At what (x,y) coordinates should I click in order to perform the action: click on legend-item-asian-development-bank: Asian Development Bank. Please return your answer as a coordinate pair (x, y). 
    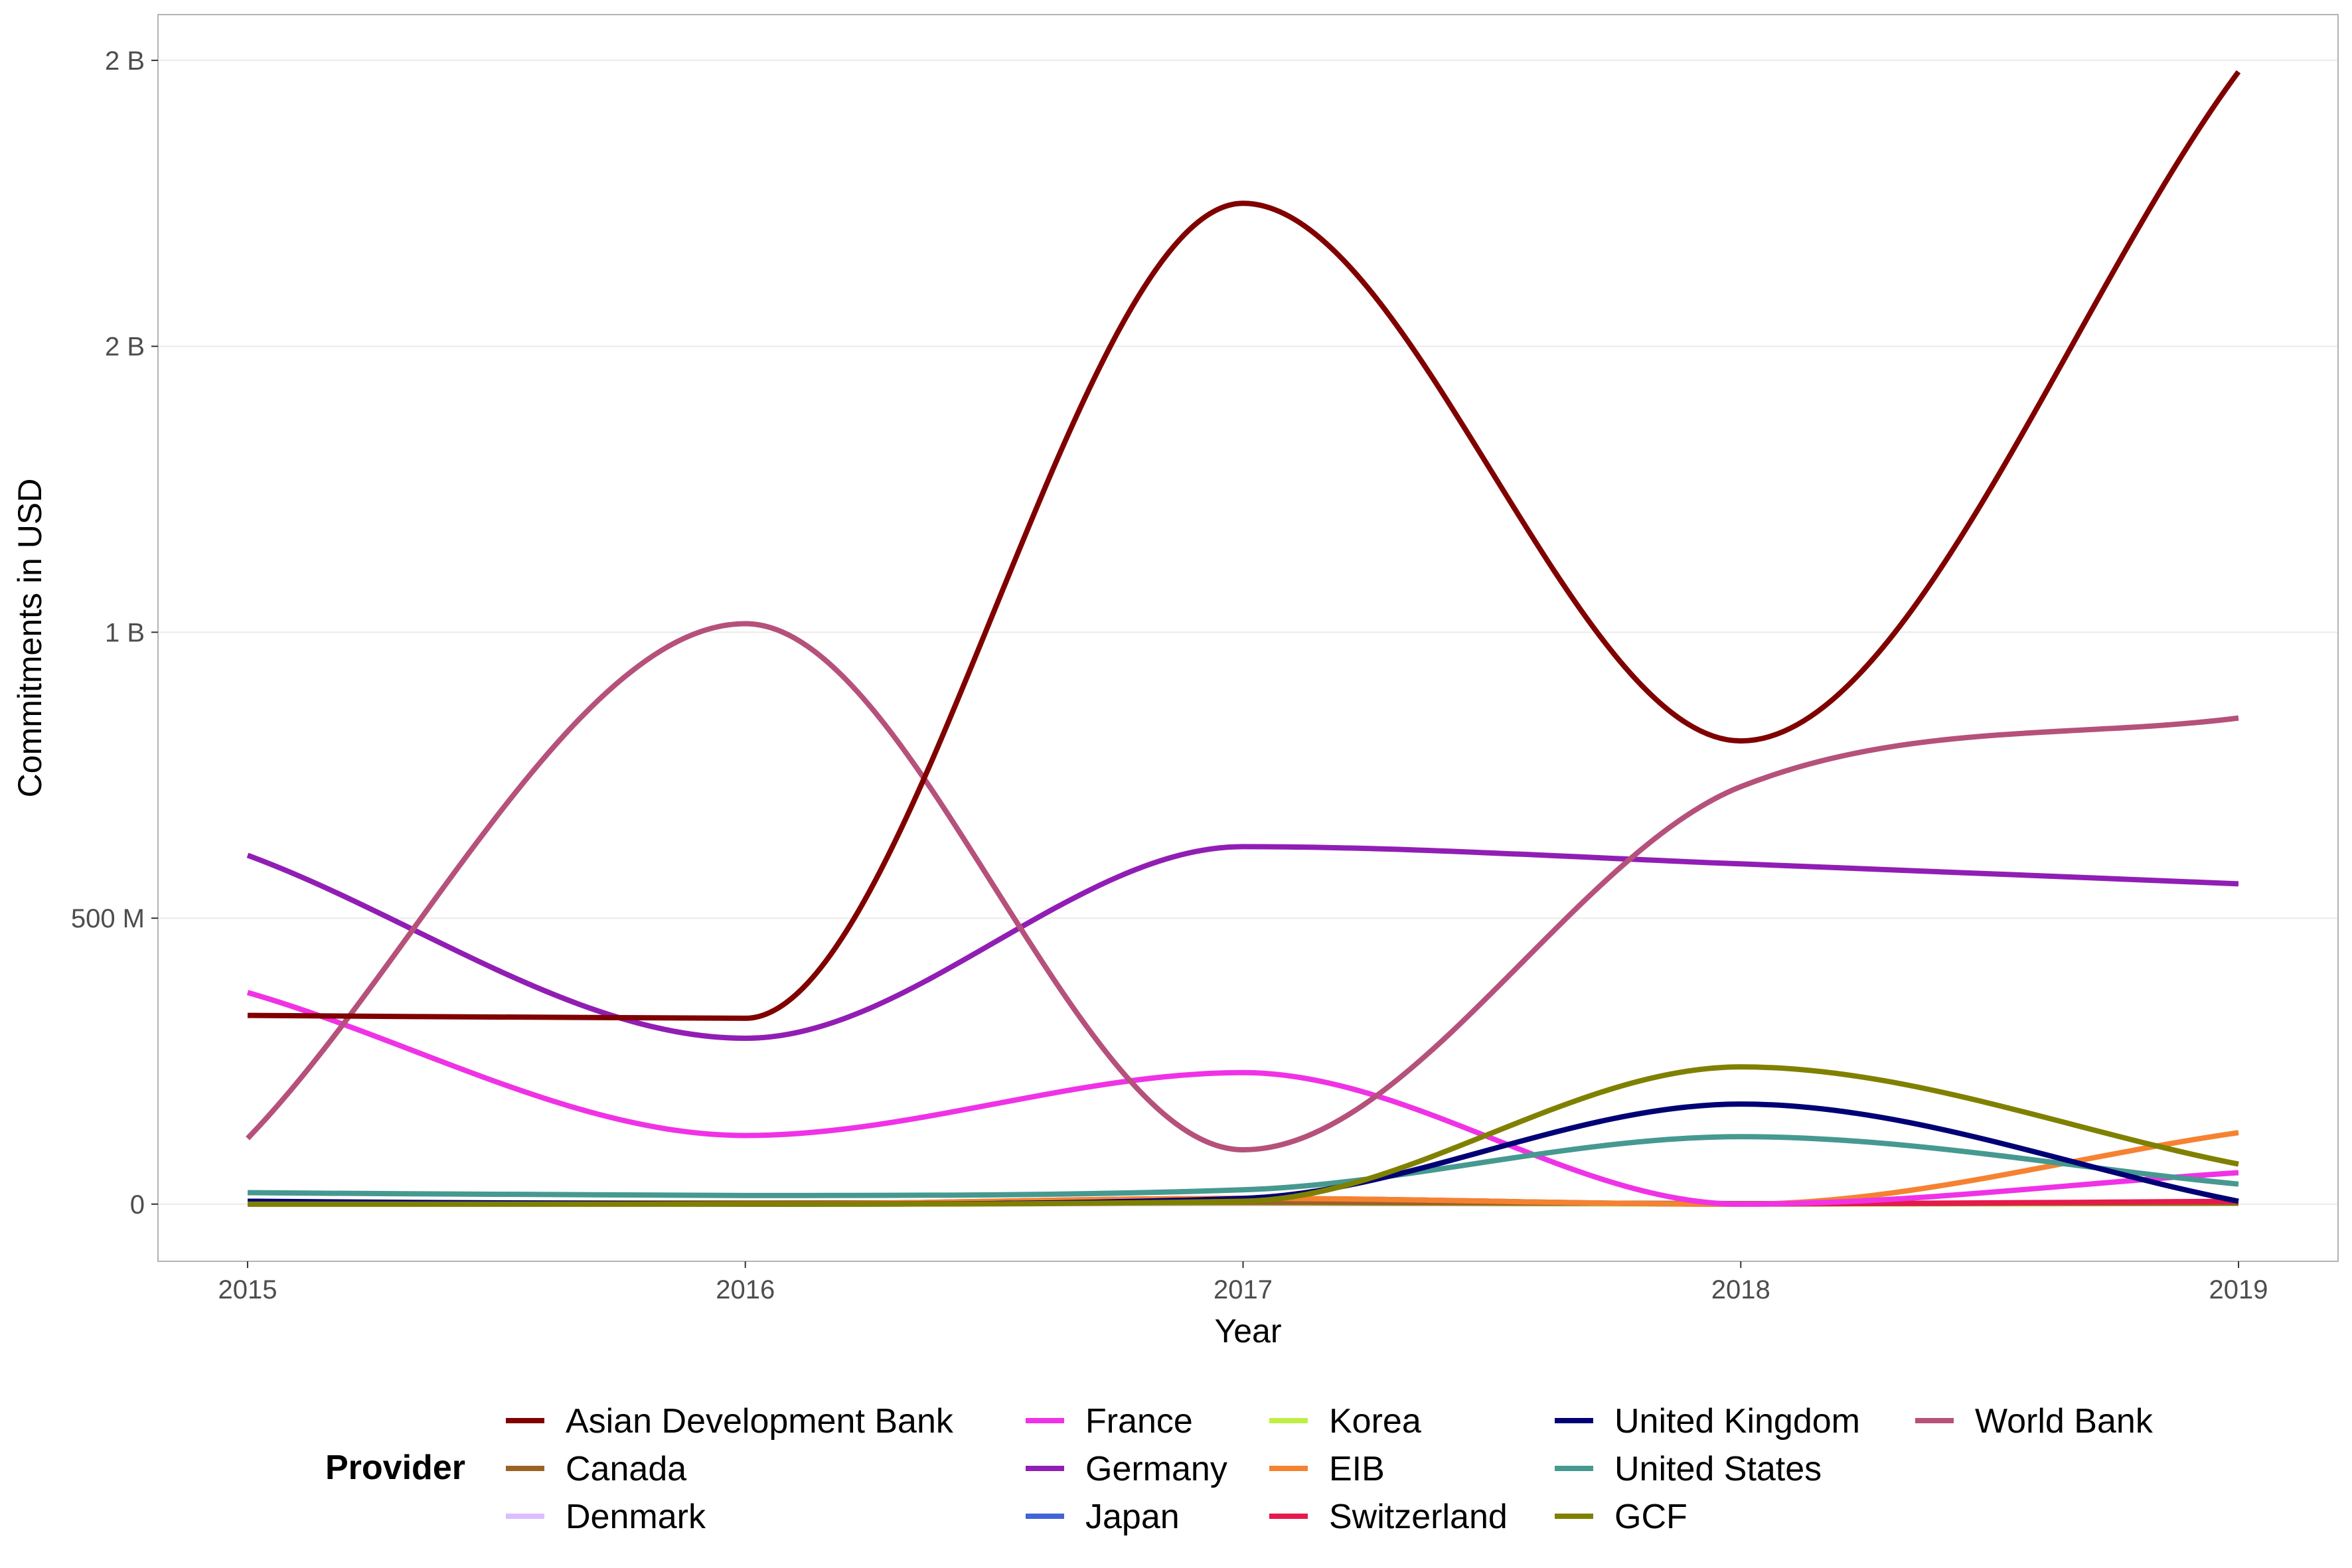
    Looking at the image, I should click on (730, 1422).